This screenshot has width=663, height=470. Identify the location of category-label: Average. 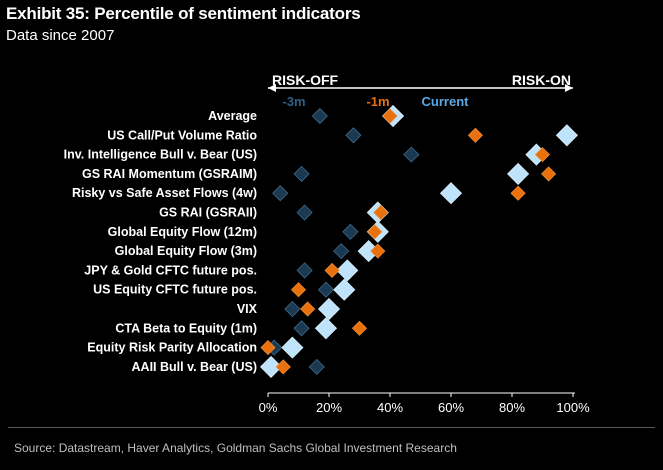
(232, 116).